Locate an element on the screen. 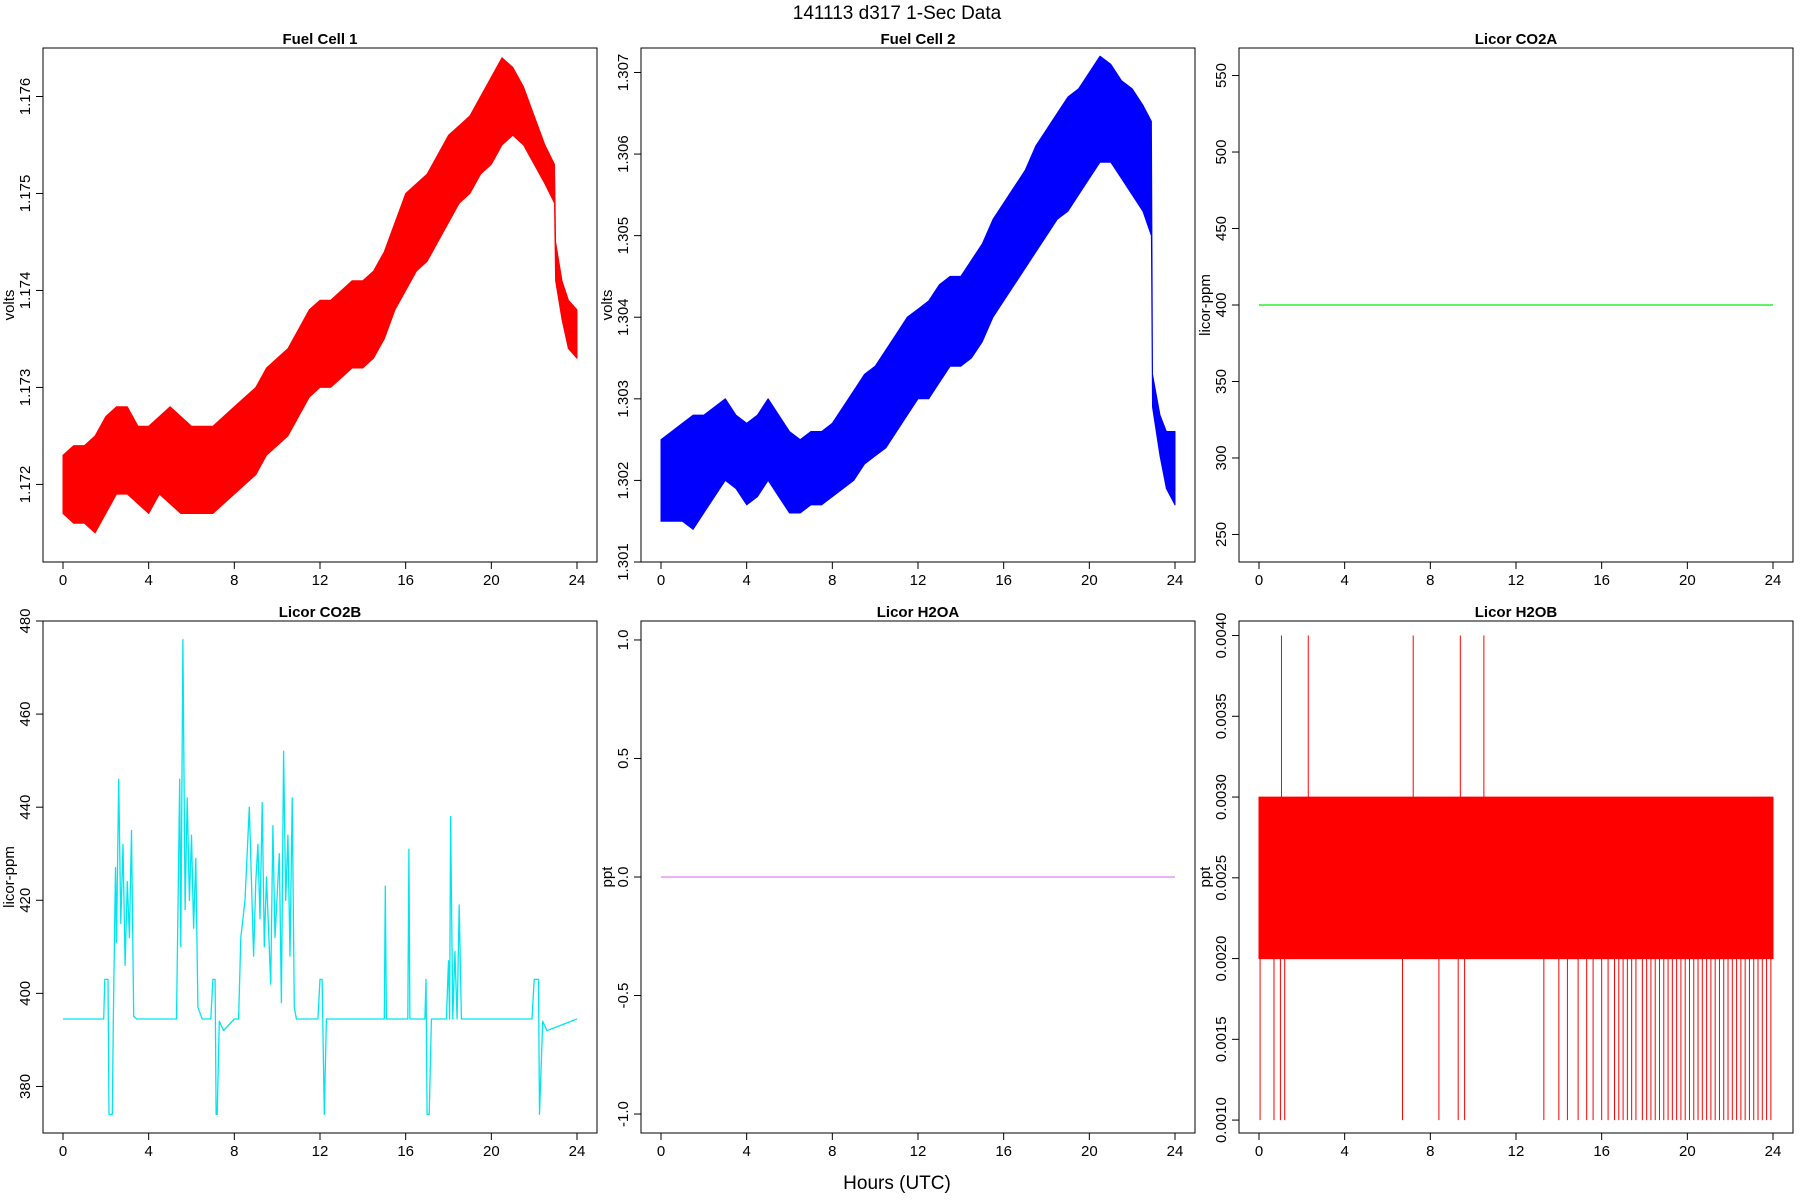  y-tick-label: 380 is located at coordinates (25, 1086).